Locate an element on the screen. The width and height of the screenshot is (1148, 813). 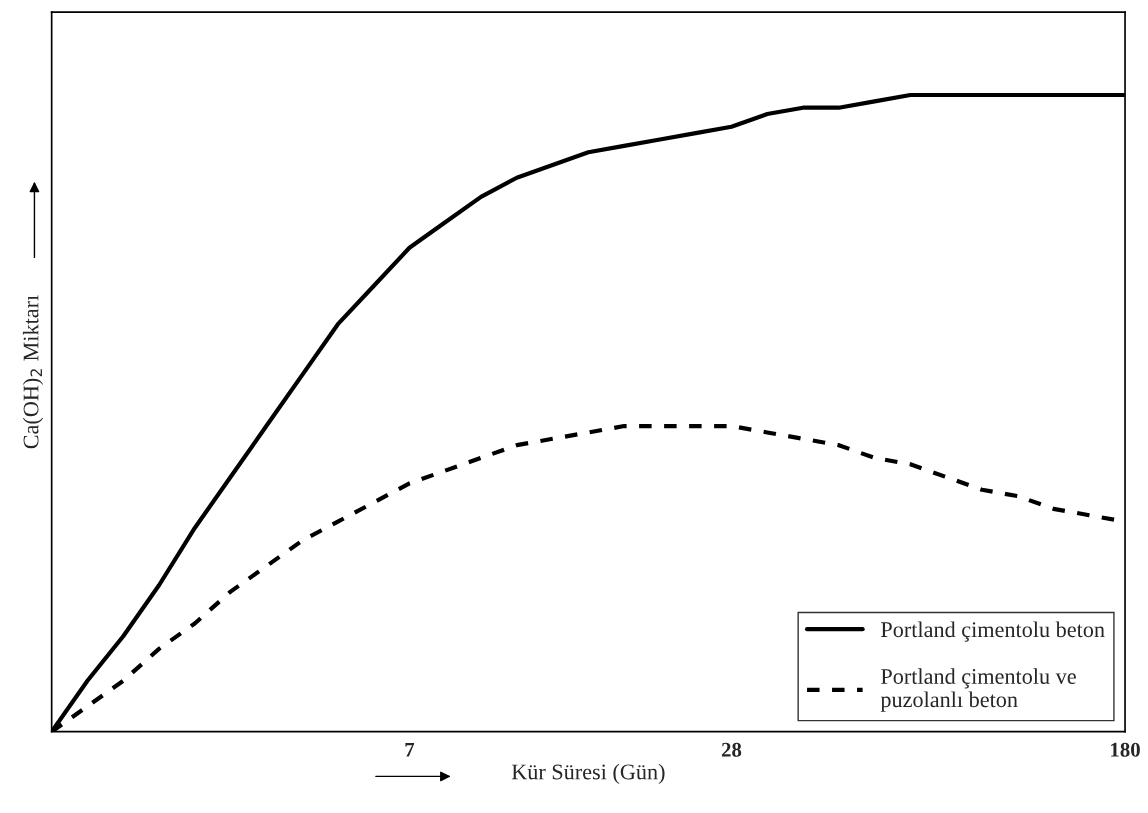
x-tick-label: 7 is located at coordinates (410, 749).